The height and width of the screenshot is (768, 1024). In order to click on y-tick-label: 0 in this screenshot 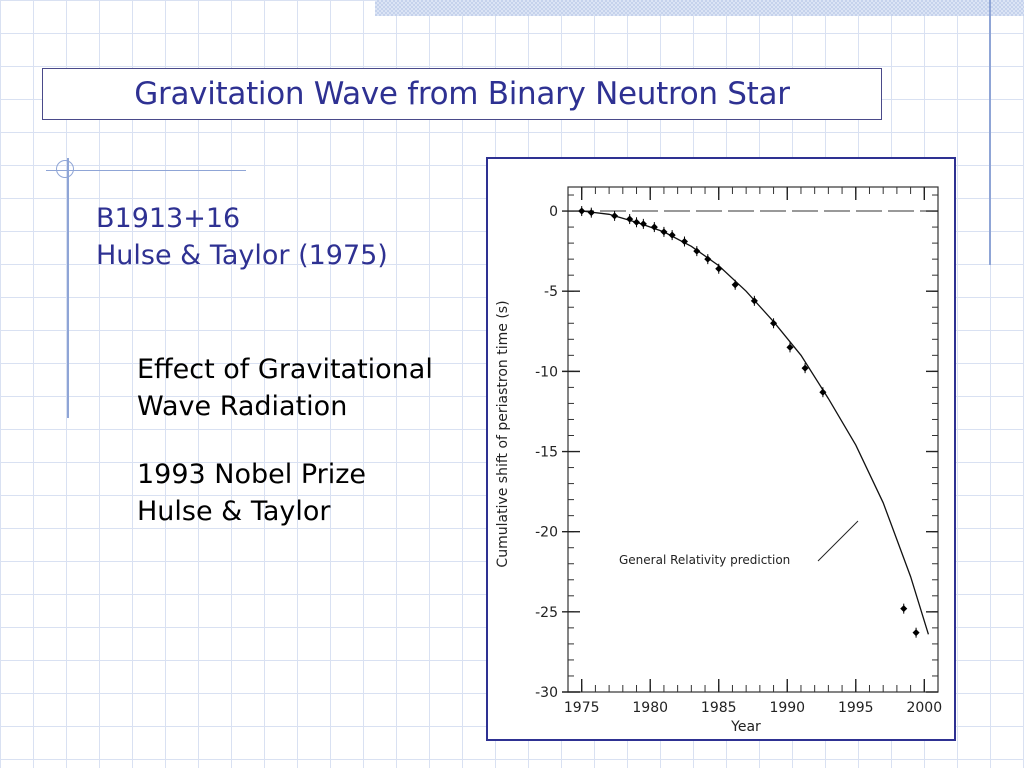, I will do `click(553, 212)`.